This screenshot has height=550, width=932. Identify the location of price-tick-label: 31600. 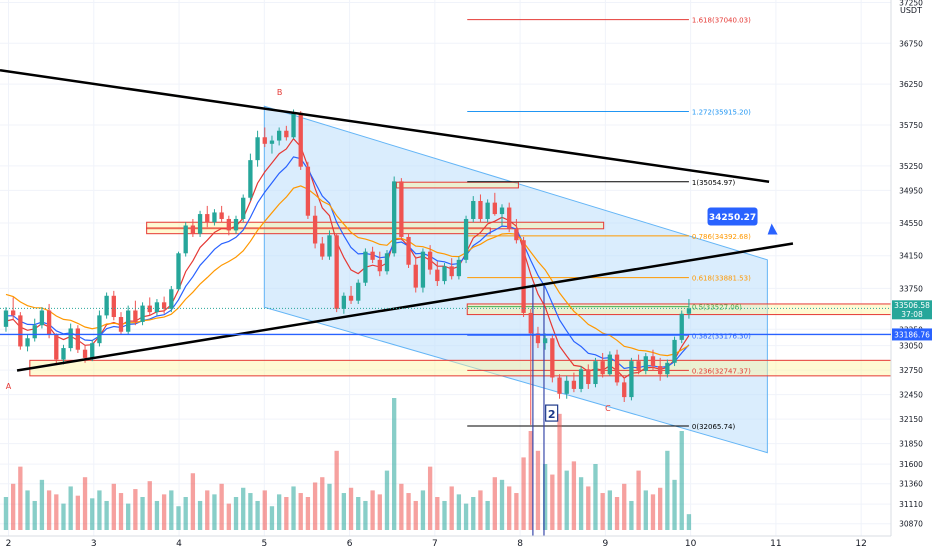
(911, 464).